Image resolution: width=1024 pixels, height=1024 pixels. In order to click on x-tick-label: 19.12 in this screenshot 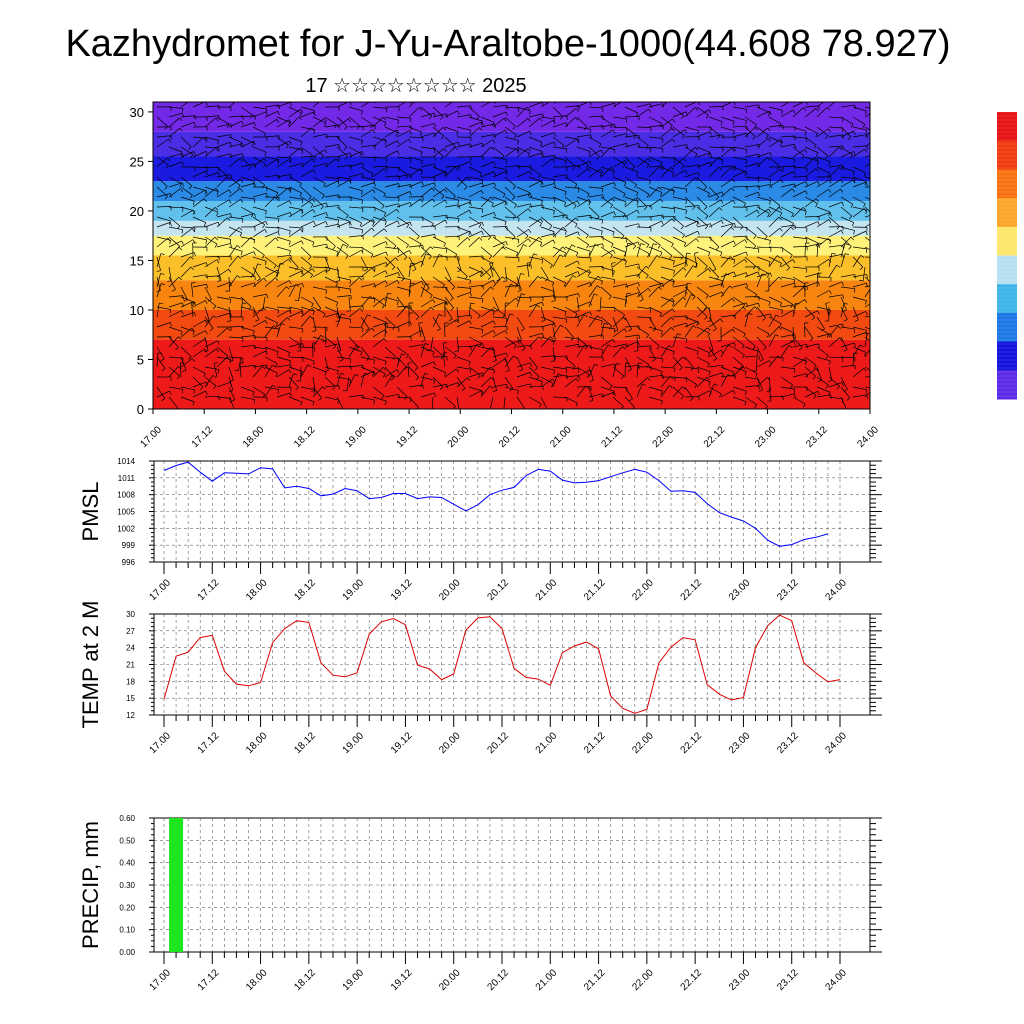, I will do `click(408, 437)`.